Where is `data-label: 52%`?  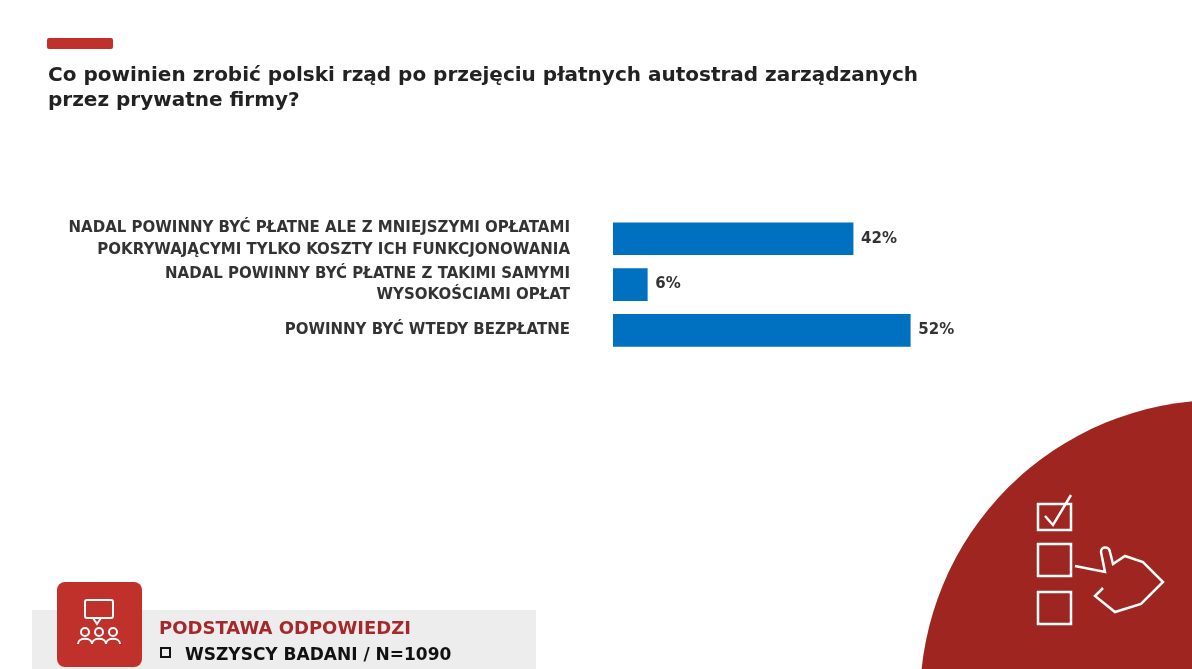 data-label: 52% is located at coordinates (936, 329).